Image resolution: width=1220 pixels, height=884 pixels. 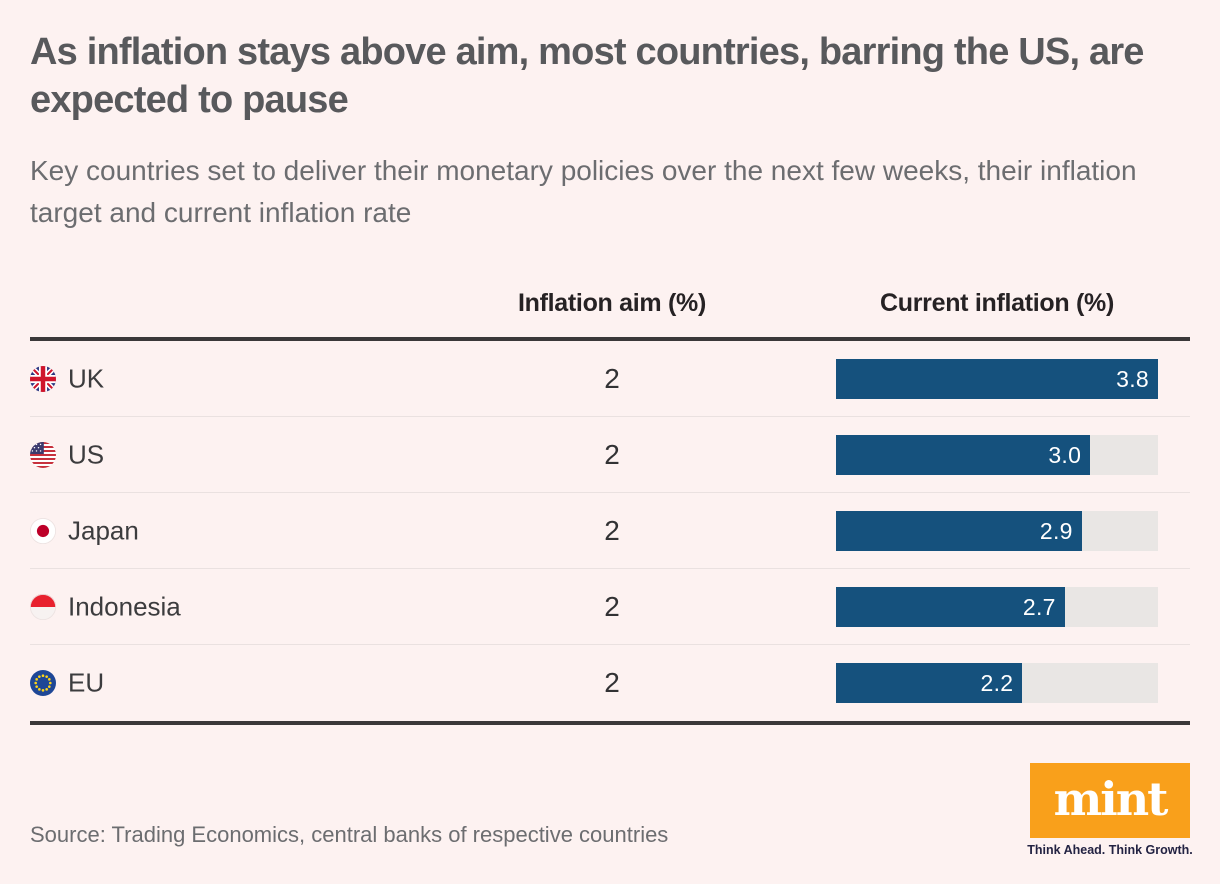 I want to click on bar-value-label: 2.2, so click(x=997, y=682).